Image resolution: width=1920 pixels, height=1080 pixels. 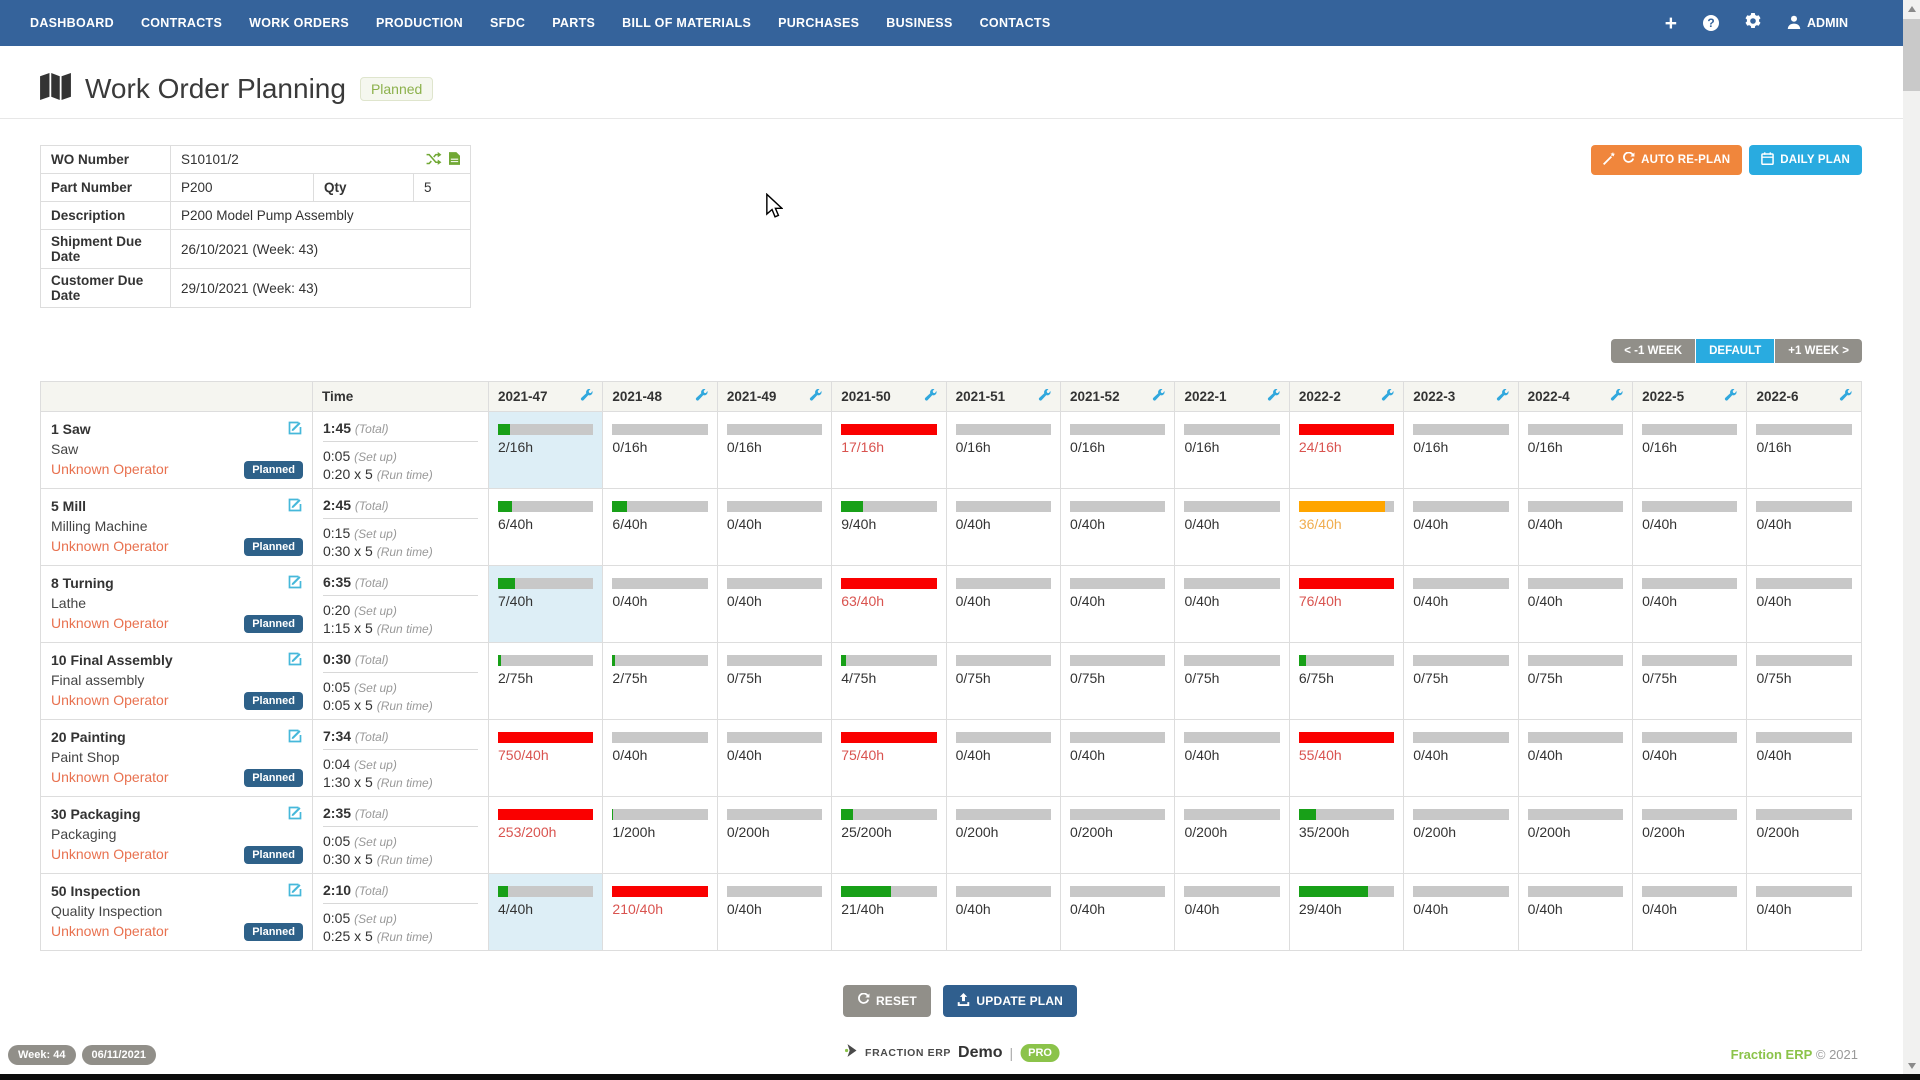 I want to click on week-load-cell: 6/75h, so click(x=1346, y=681).